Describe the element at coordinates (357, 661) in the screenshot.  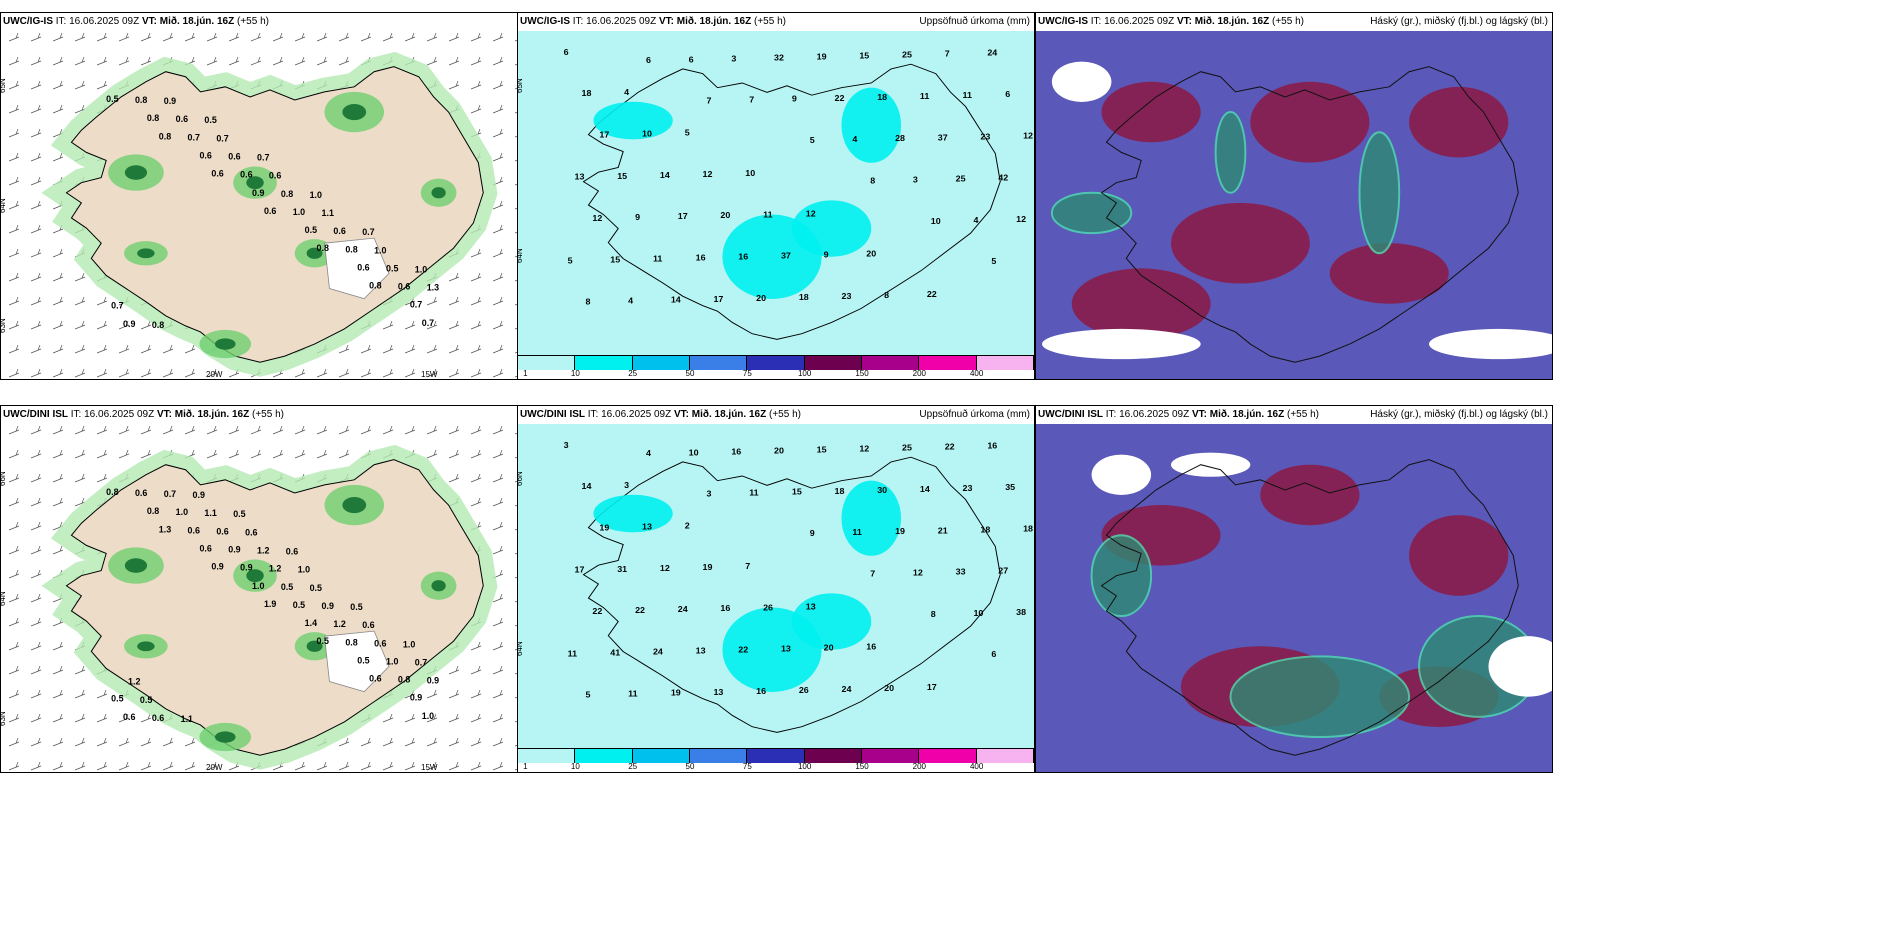
I see `glacier` at that location.